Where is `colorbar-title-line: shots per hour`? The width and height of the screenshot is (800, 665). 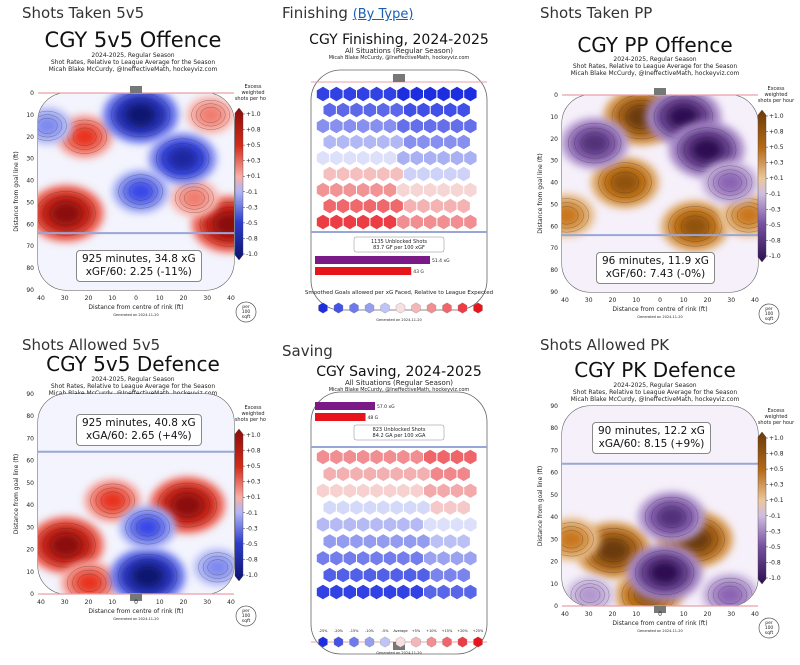
colorbar-title-line: shots per hour is located at coordinates (250, 420).